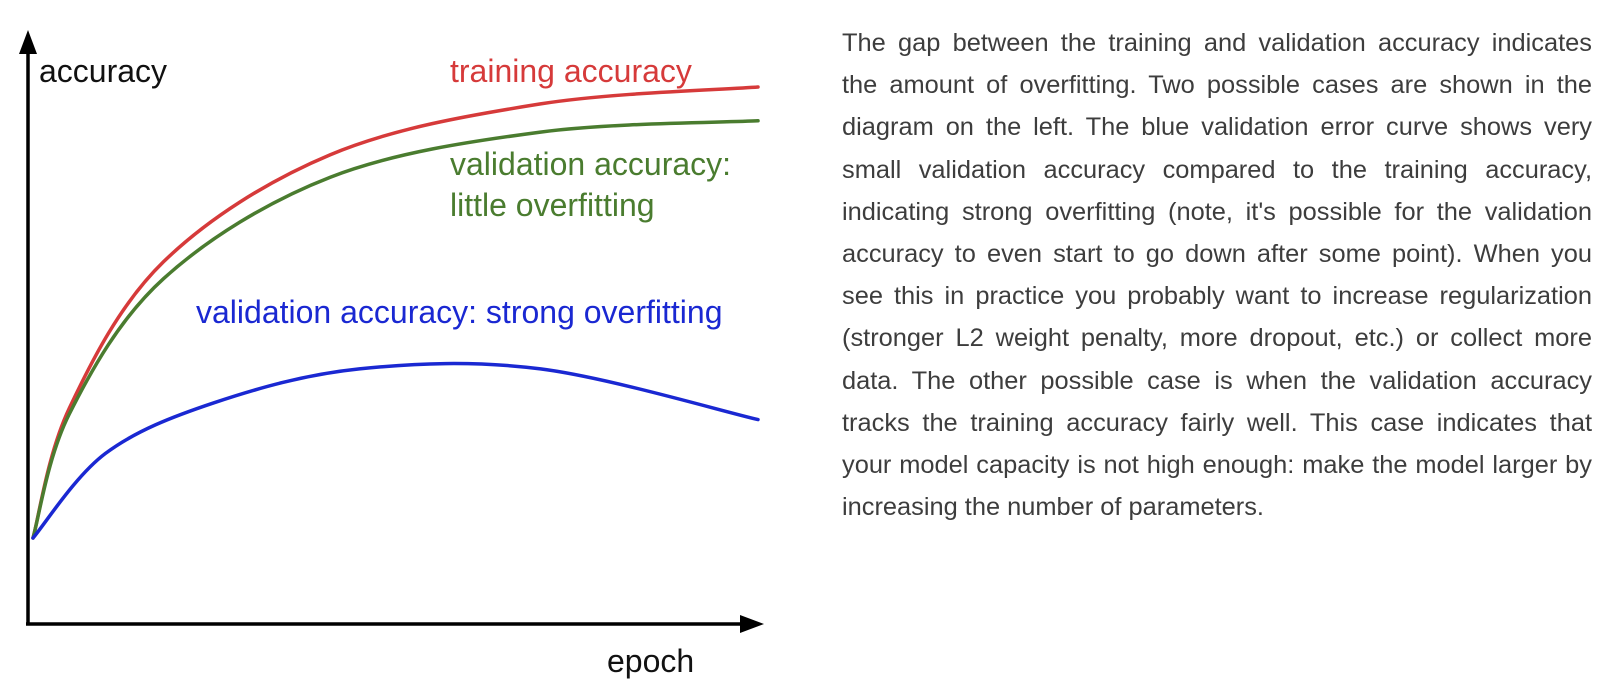 The image size is (1616, 694). I want to click on validation-strong-overfitting-curve, so click(395, 450).